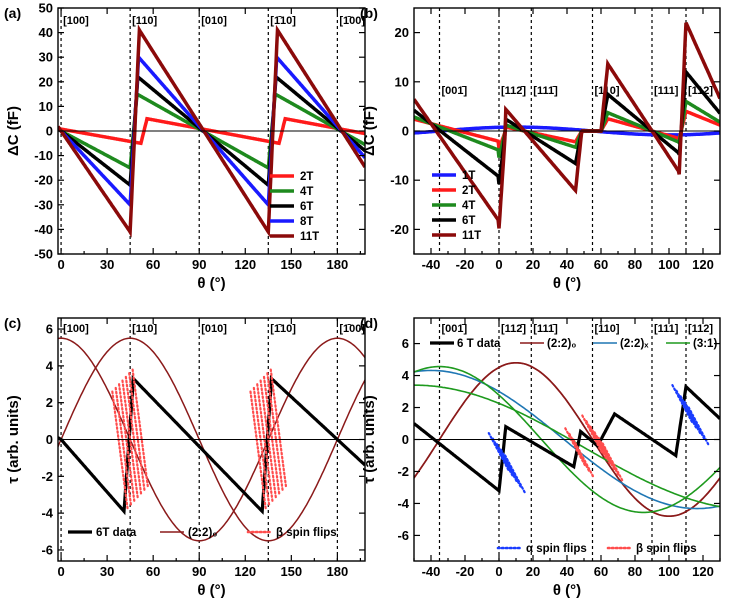 The height and width of the screenshot is (612, 750). What do you see at coordinates (369, 131) in the screenshot?
I see `y-axis-label: ΔC (fF)` at bounding box center [369, 131].